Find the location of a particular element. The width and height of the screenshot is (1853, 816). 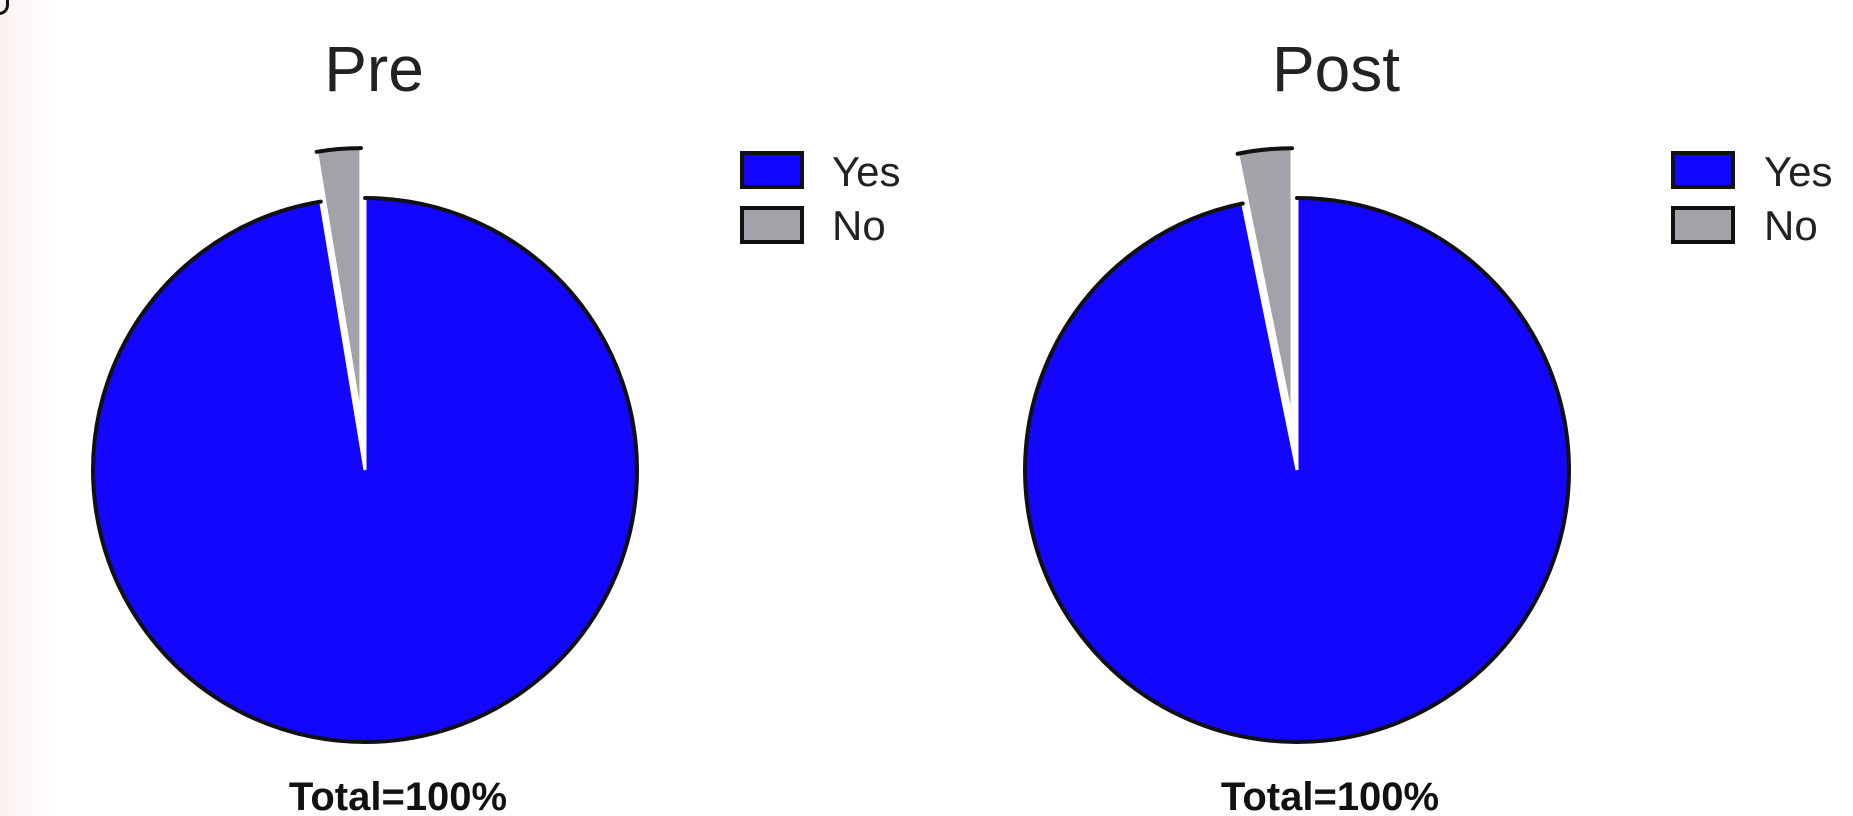

chart-title-post: Post is located at coordinates (1336, 69).